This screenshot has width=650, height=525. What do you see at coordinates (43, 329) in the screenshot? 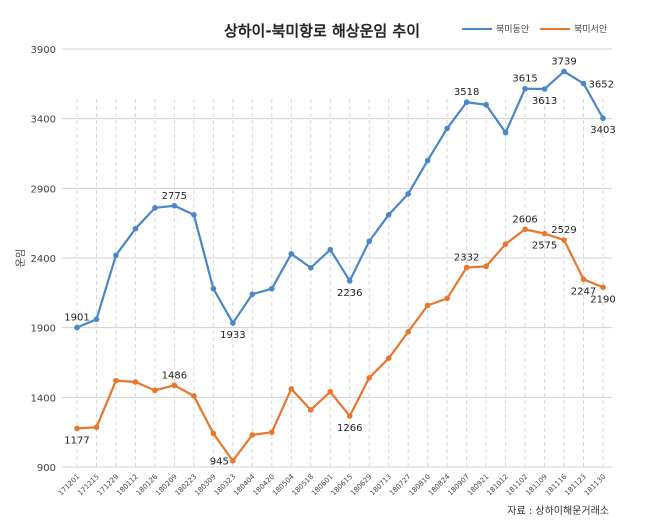
I see `y-tick-label: 1900` at bounding box center [43, 329].